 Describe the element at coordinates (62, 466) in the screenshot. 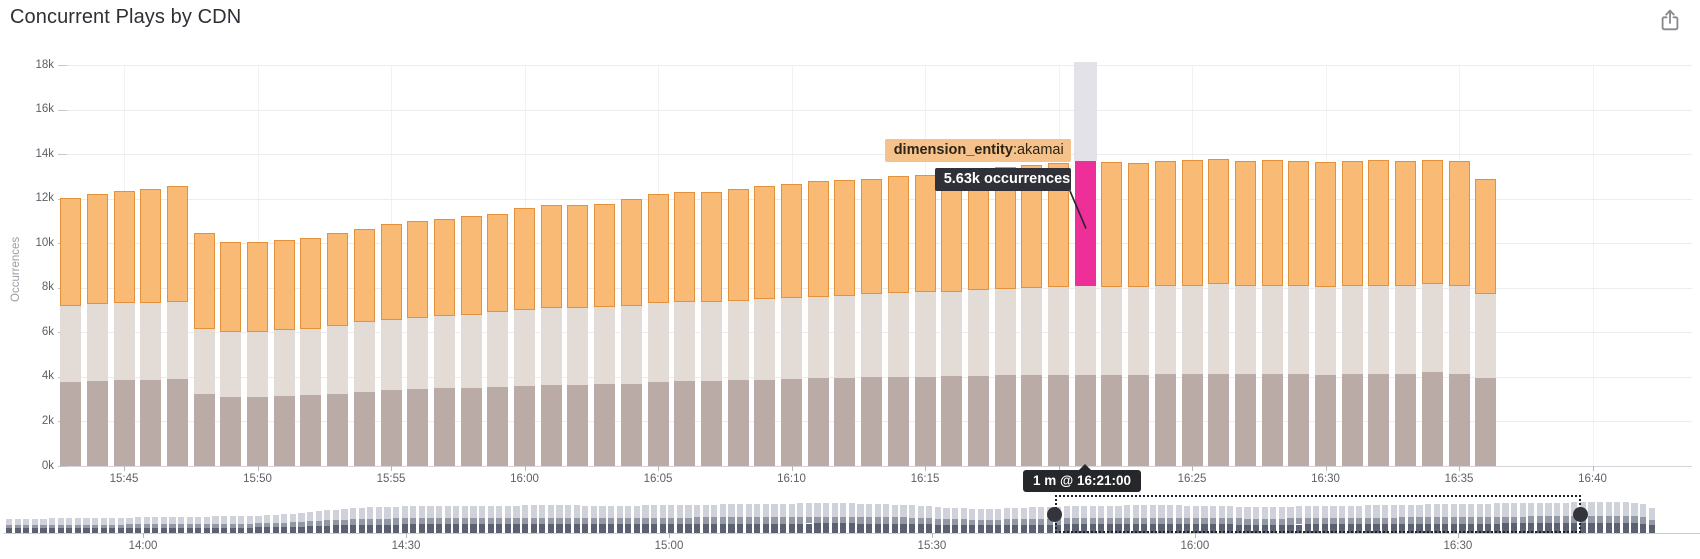

I see `y-axis-tick` at that location.